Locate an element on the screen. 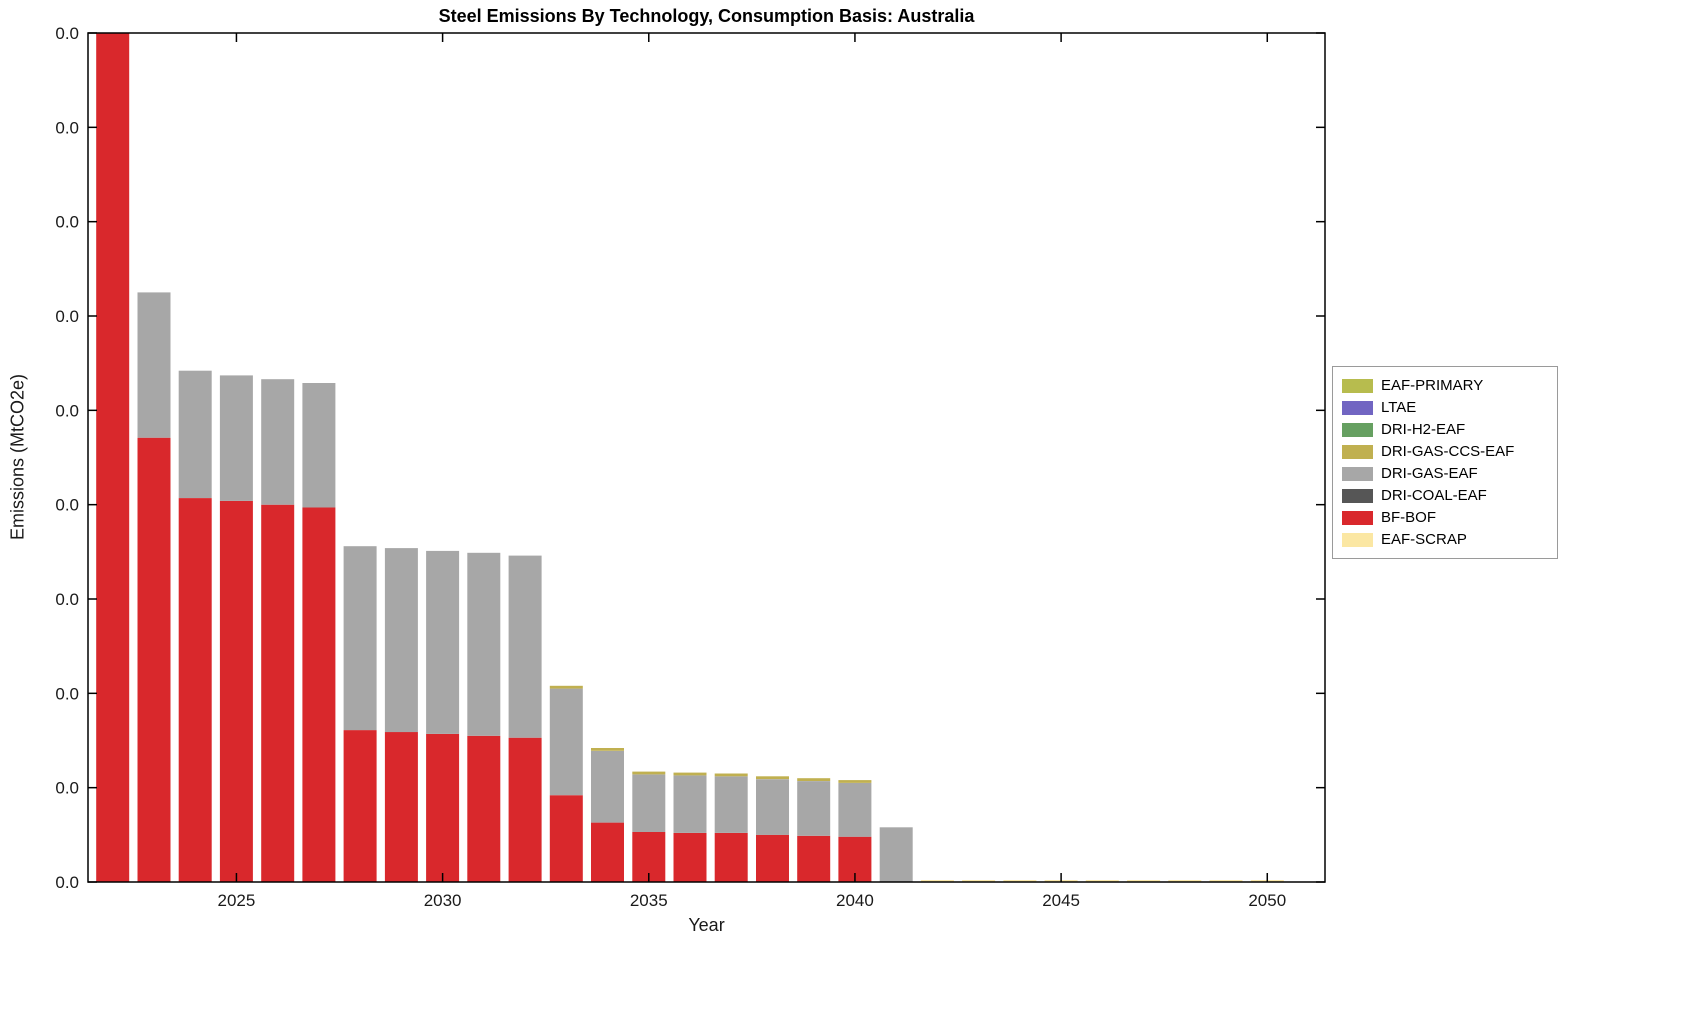 This screenshot has width=1696, height=1021. bar-segment-dri-gas-eaf-2030 is located at coordinates (443, 642).